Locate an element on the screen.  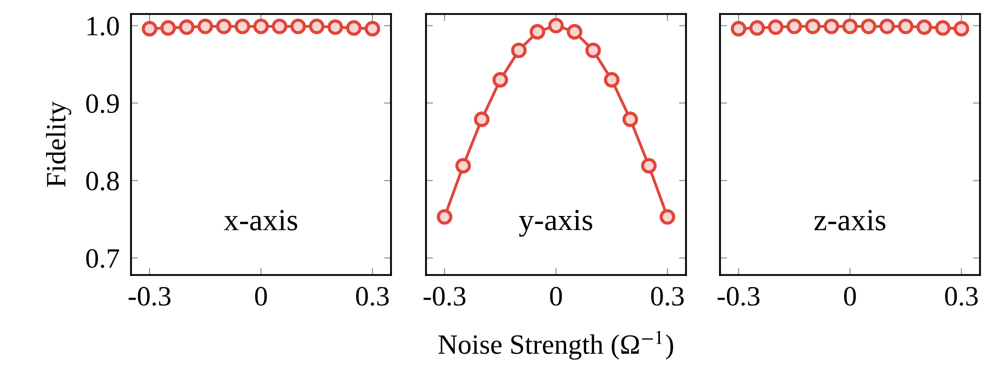
annotation: x-axis is located at coordinates (261, 220).